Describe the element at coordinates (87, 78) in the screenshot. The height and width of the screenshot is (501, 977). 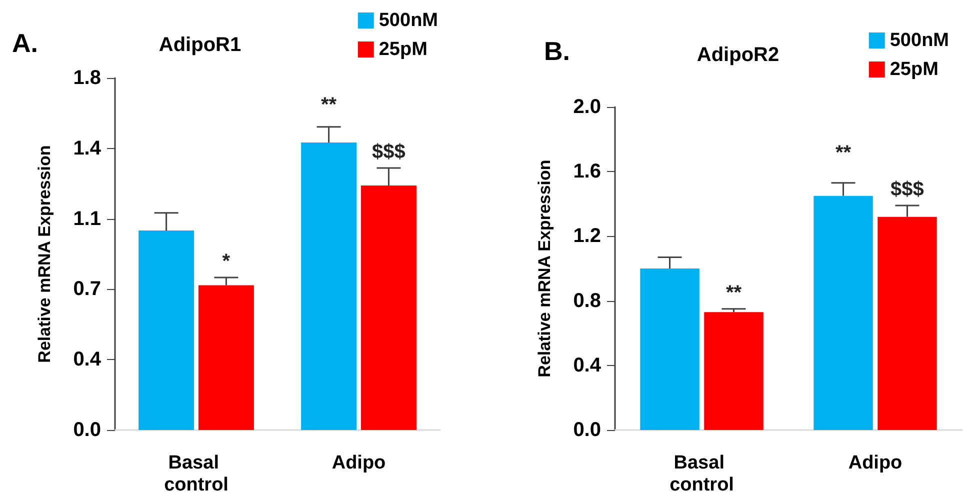
I see `y-tick-label: 1.8` at that location.